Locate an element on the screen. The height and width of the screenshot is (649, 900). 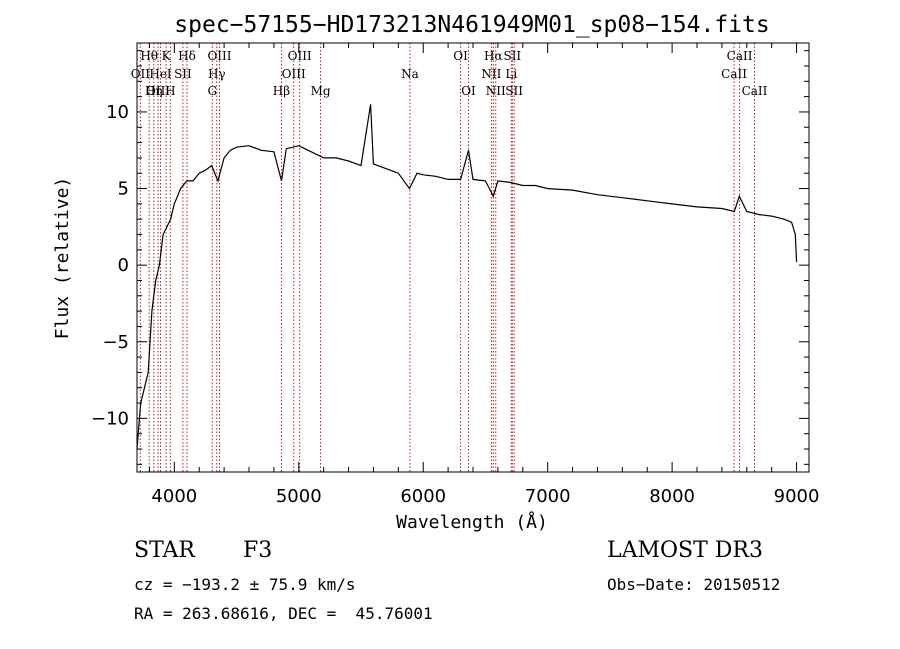
line-marker-label: Hβ is located at coordinates (281, 91).